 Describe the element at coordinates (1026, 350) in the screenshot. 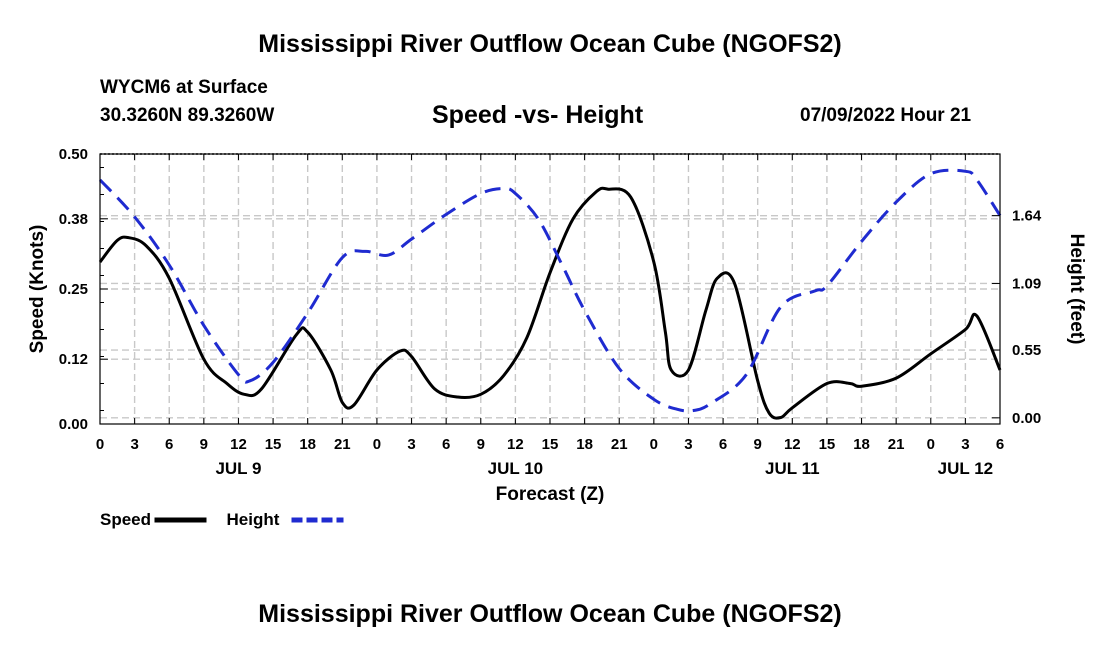

I see `y2-tick-label: 0.55` at that location.